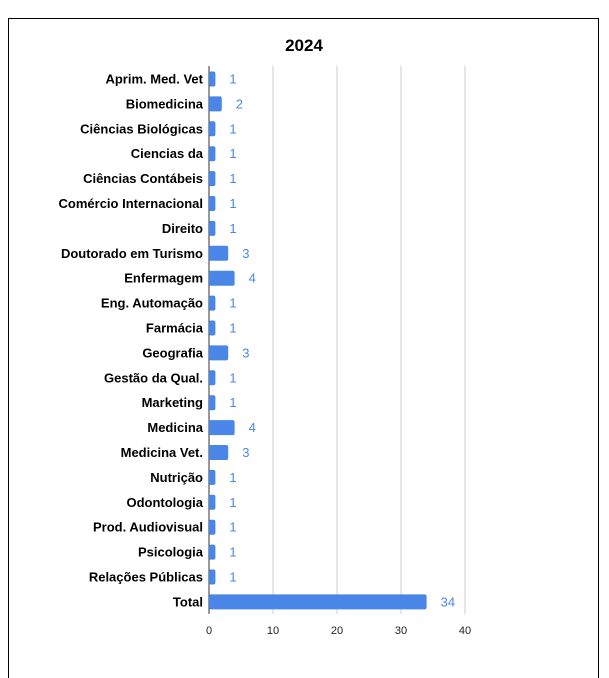 This screenshot has height=678, width=609. Describe the element at coordinates (131, 203) in the screenshot. I see `category-label: Comércio Internacional` at that location.